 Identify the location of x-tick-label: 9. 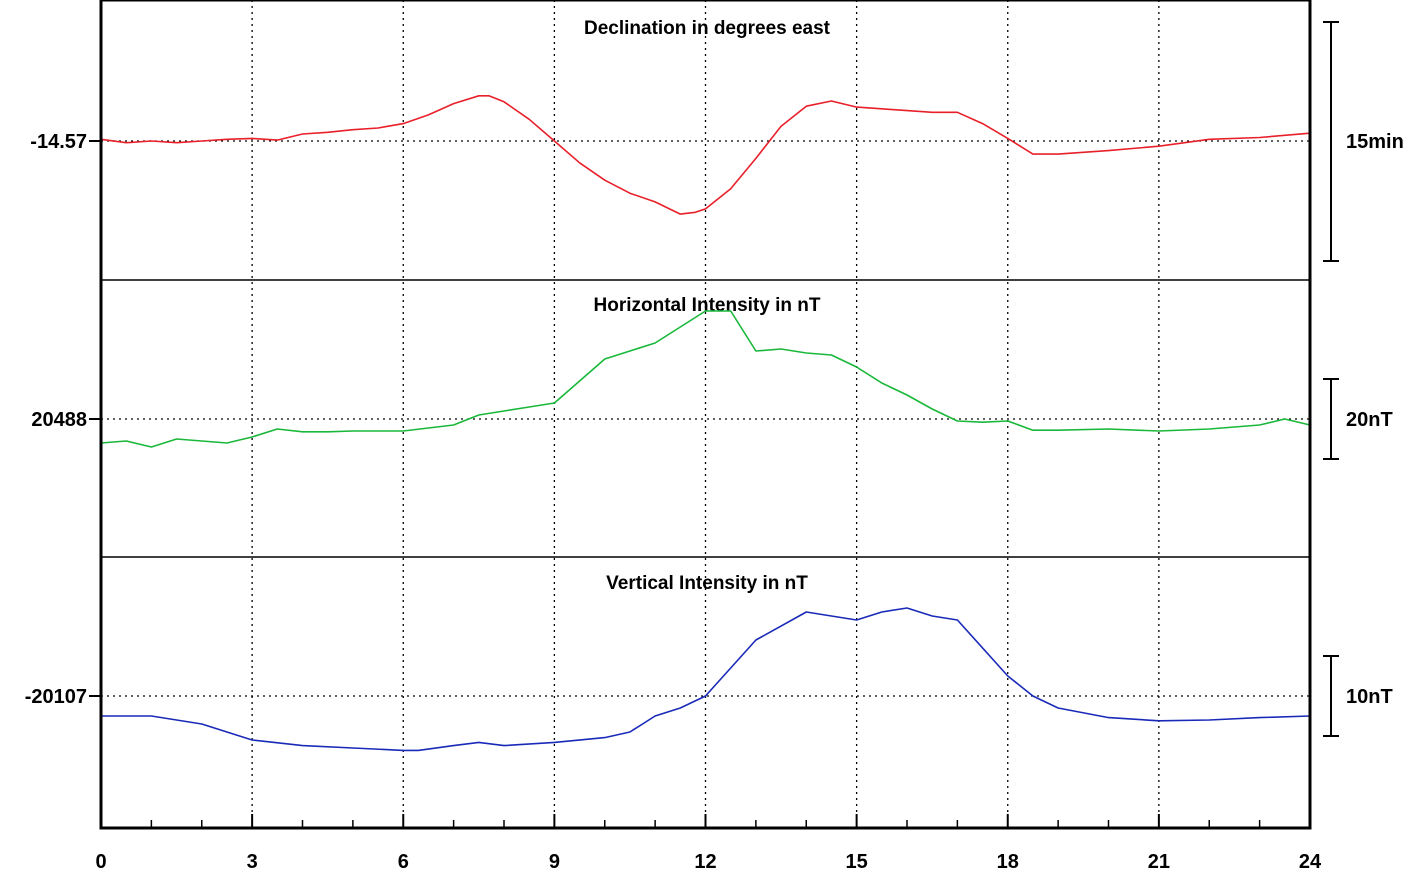
(554, 862).